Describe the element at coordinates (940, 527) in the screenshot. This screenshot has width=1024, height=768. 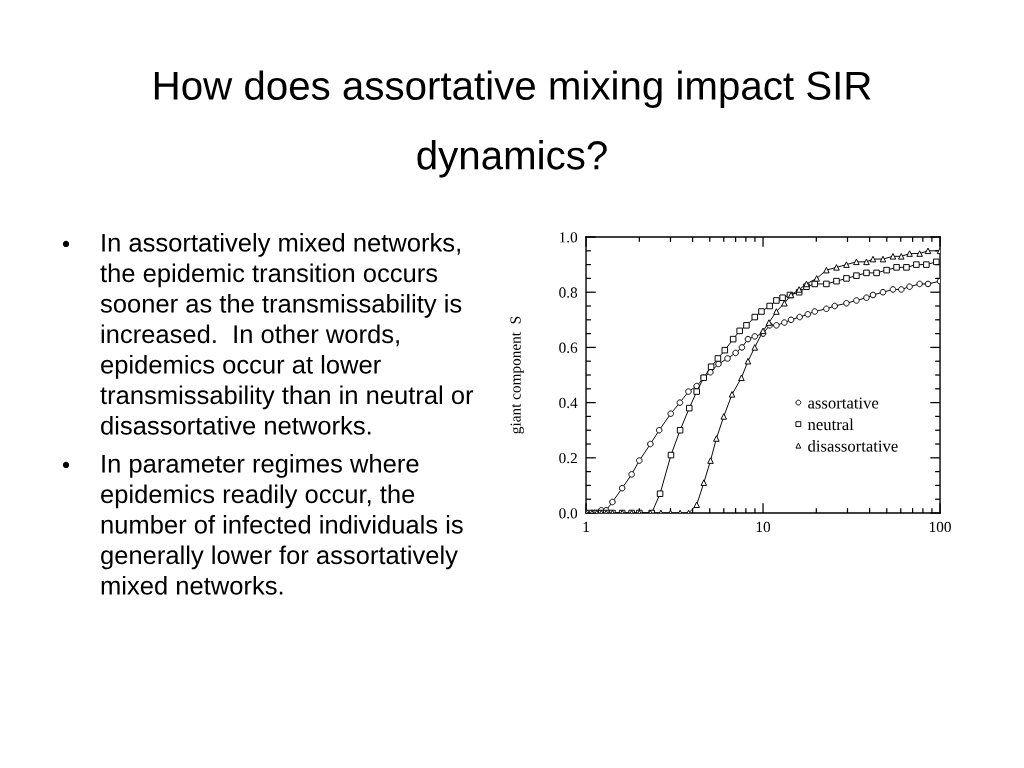
I see `x-tick-label: 100` at that location.